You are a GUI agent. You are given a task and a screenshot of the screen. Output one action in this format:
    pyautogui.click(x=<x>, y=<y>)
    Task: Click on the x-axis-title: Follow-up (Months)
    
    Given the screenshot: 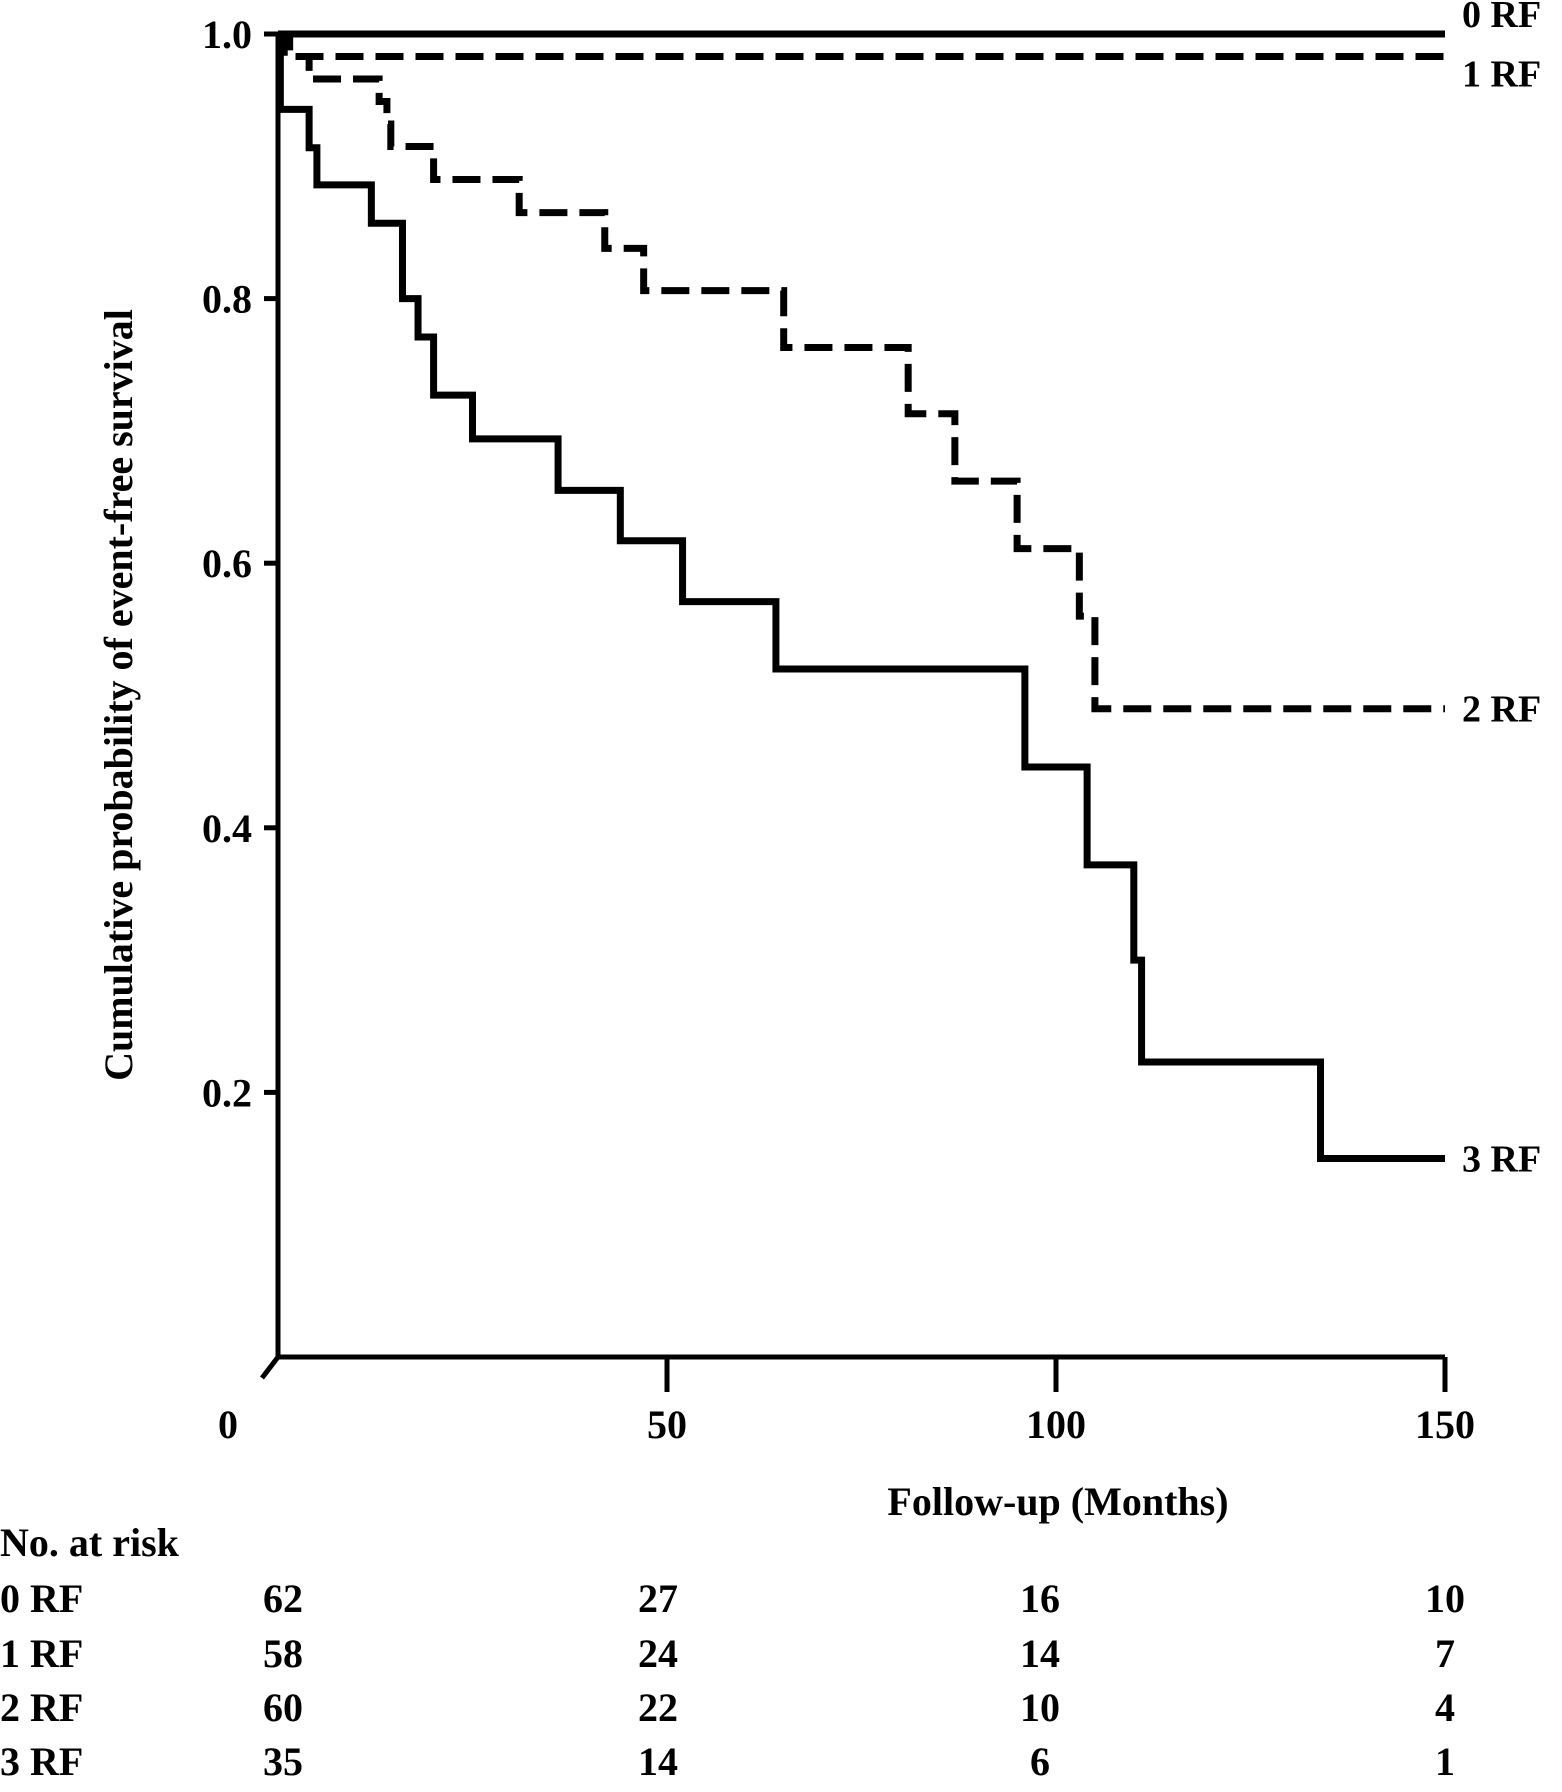 What is the action you would take?
    pyautogui.click(x=1057, y=1501)
    